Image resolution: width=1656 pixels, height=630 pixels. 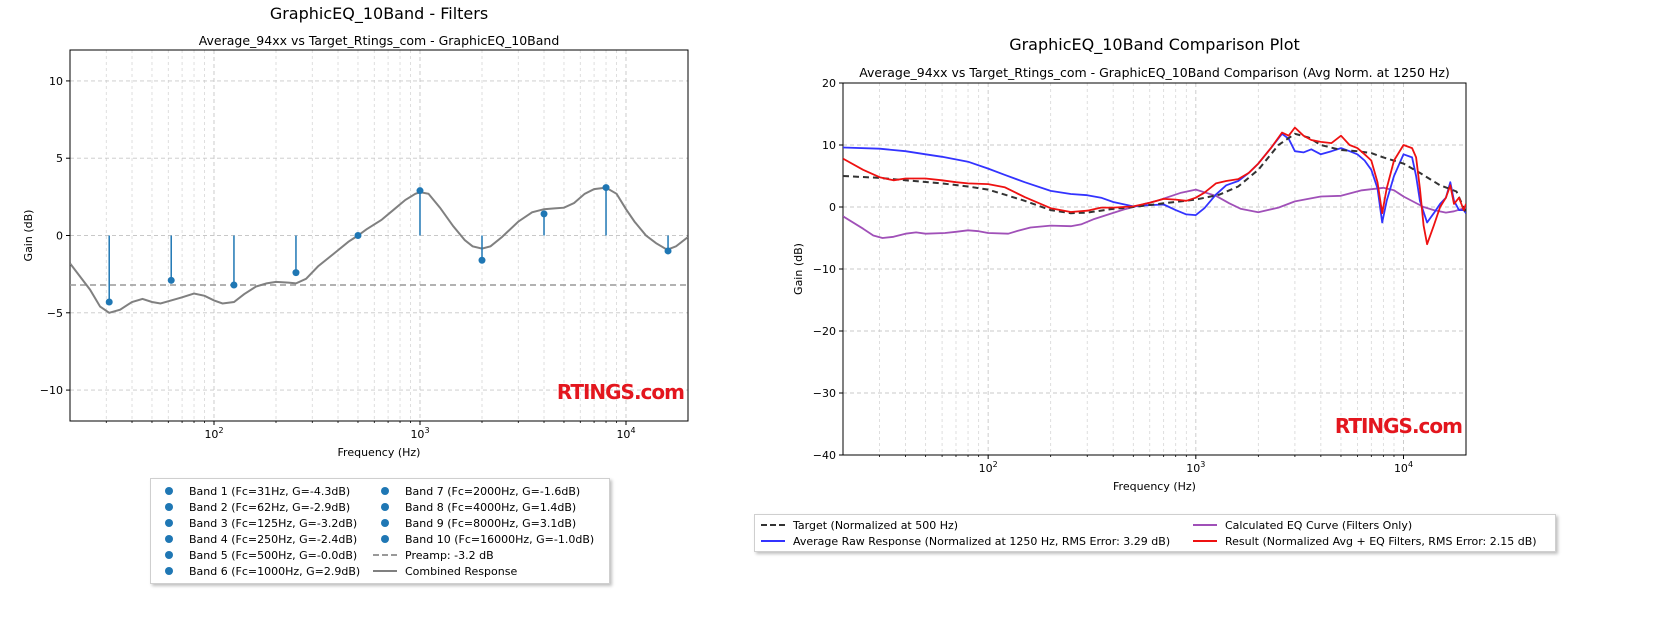 I want to click on legend-band-8: Band 8 (Fc=4000Hz, G=1.4dB), so click(x=473, y=507).